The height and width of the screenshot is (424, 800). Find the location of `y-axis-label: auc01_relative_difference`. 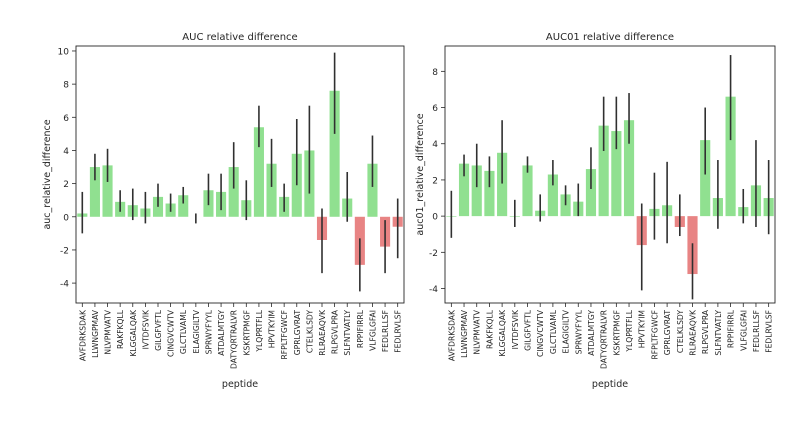

y-axis-label: auc01_relative_difference is located at coordinates (420, 174).